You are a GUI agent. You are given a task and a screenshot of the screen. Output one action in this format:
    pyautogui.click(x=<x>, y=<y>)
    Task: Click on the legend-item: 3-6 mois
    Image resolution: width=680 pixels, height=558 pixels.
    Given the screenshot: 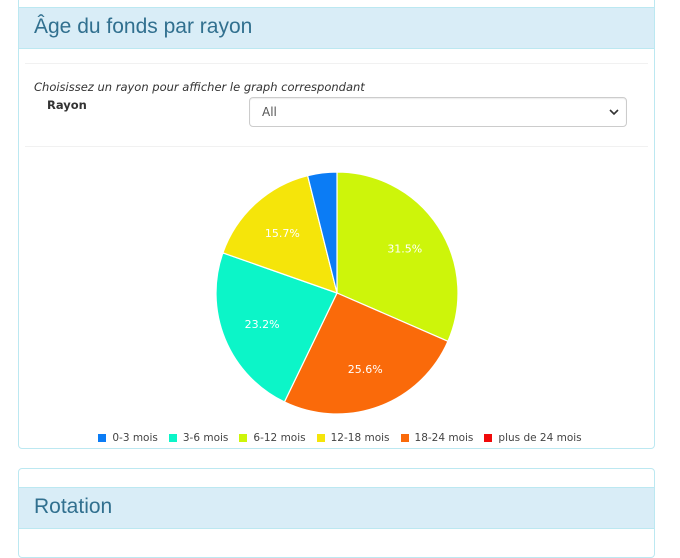 What is the action you would take?
    pyautogui.click(x=198, y=438)
    